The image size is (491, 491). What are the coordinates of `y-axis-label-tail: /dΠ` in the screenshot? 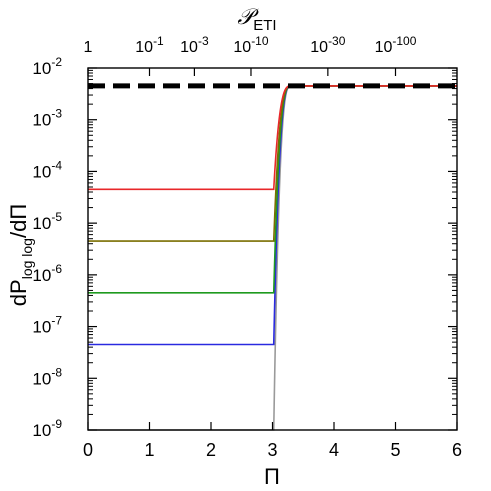 It's located at (18, 221).